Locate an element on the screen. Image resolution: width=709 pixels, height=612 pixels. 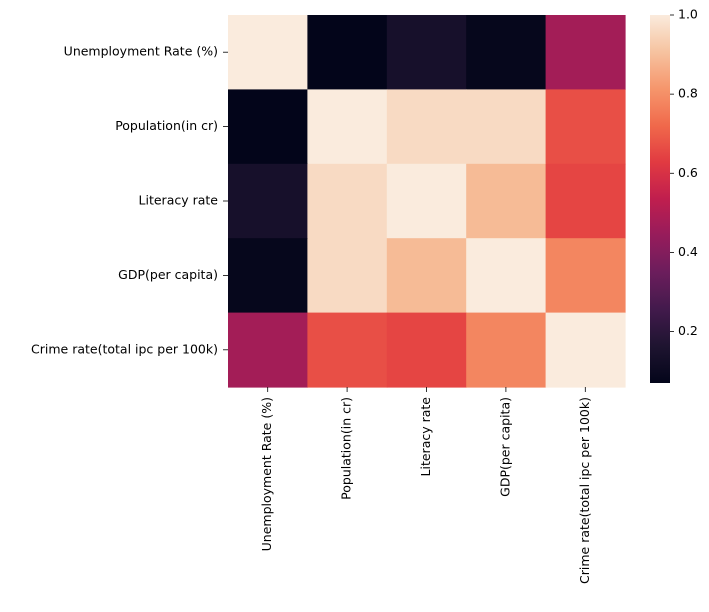
colorbar-tick-label: 0.6 is located at coordinates (688, 172).